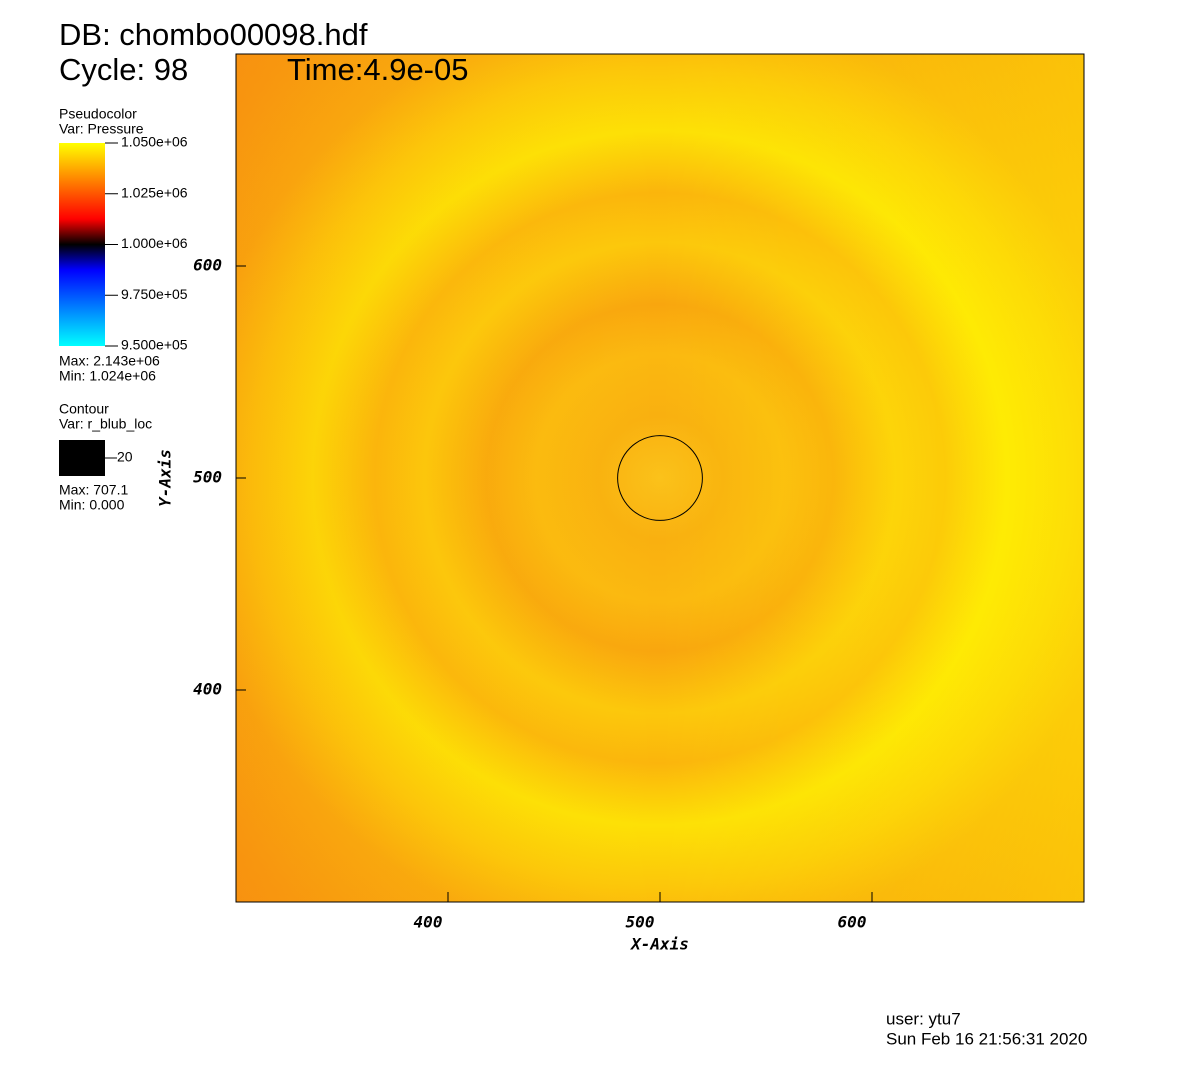 The height and width of the screenshot is (1067, 1182). Describe the element at coordinates (213, 34) in the screenshot. I see `db-title: DB: chombo00098.hdf` at that location.